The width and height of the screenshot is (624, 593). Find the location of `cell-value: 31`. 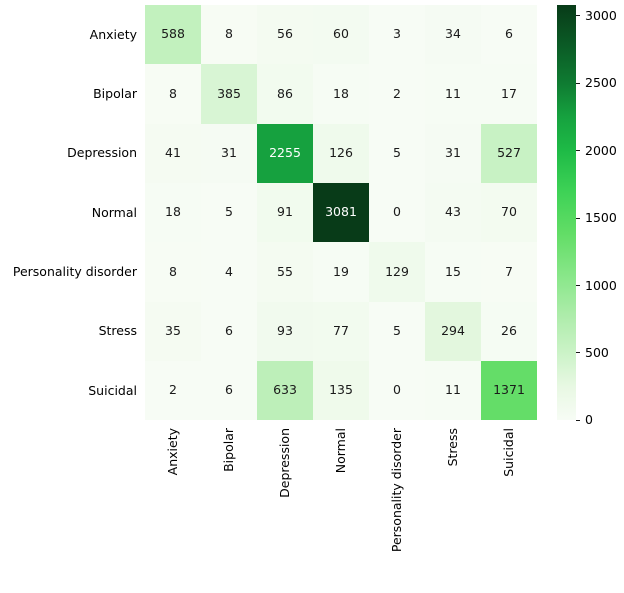

cell-value: 31 is located at coordinates (453, 153).